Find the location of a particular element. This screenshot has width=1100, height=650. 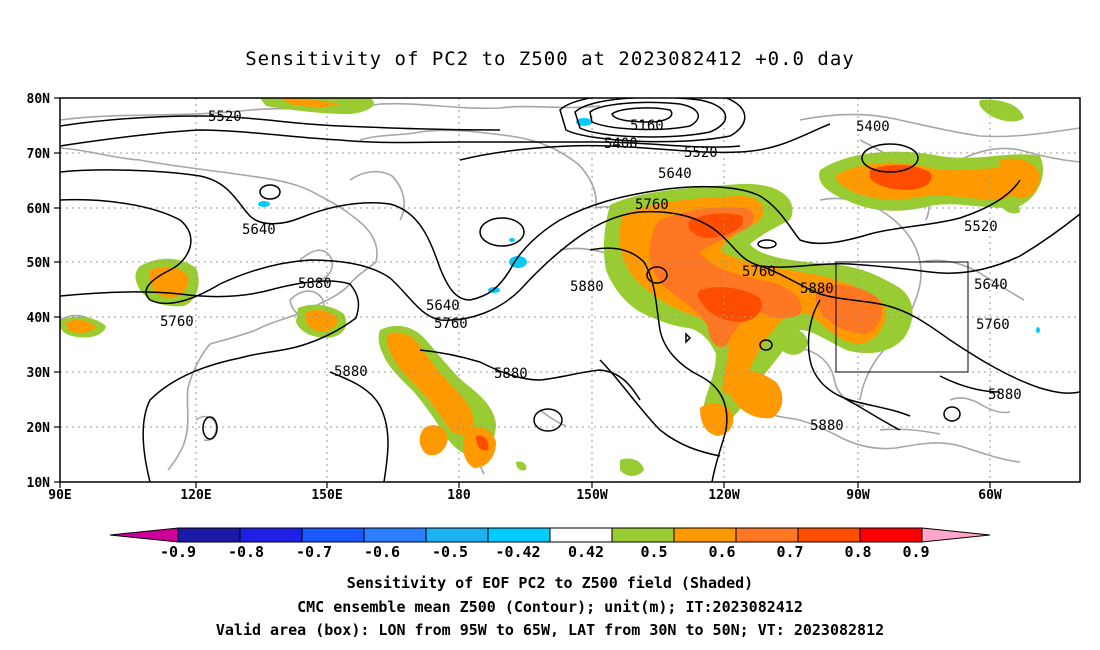

longitude-labels: 90E 120E 150E 180 150W 120W 90W 60W is located at coordinates (525, 495).